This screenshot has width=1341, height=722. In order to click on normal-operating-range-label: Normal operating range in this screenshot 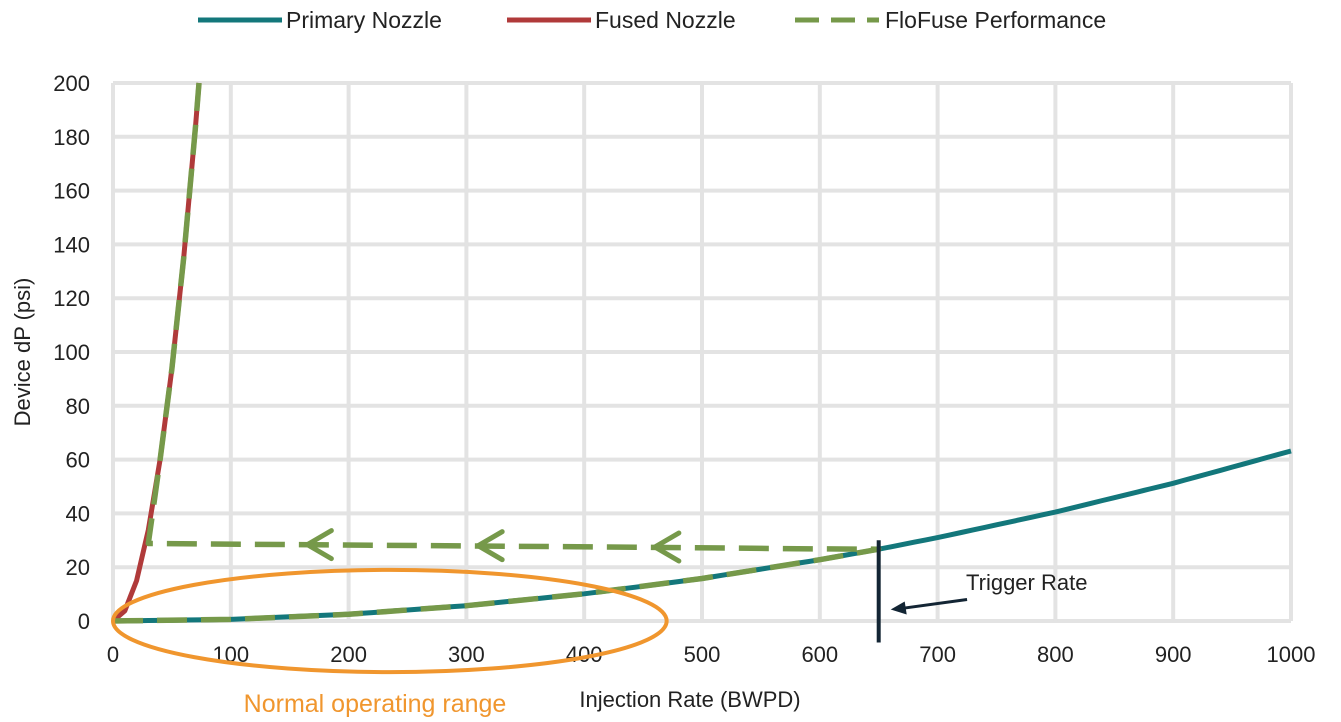, I will do `click(375, 704)`.